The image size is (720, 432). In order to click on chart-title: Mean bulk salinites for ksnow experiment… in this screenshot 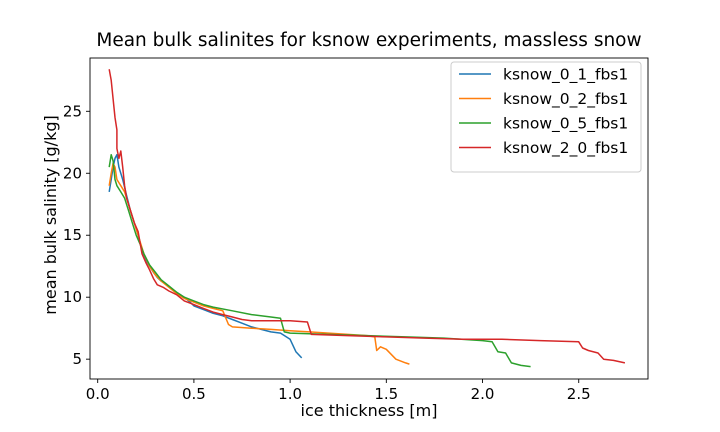, I will do `click(368, 40)`.